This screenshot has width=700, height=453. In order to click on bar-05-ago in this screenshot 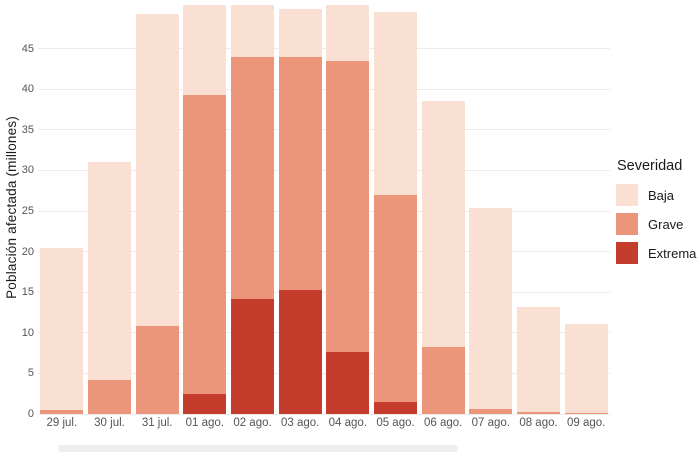, I will do `click(395, 207)`.